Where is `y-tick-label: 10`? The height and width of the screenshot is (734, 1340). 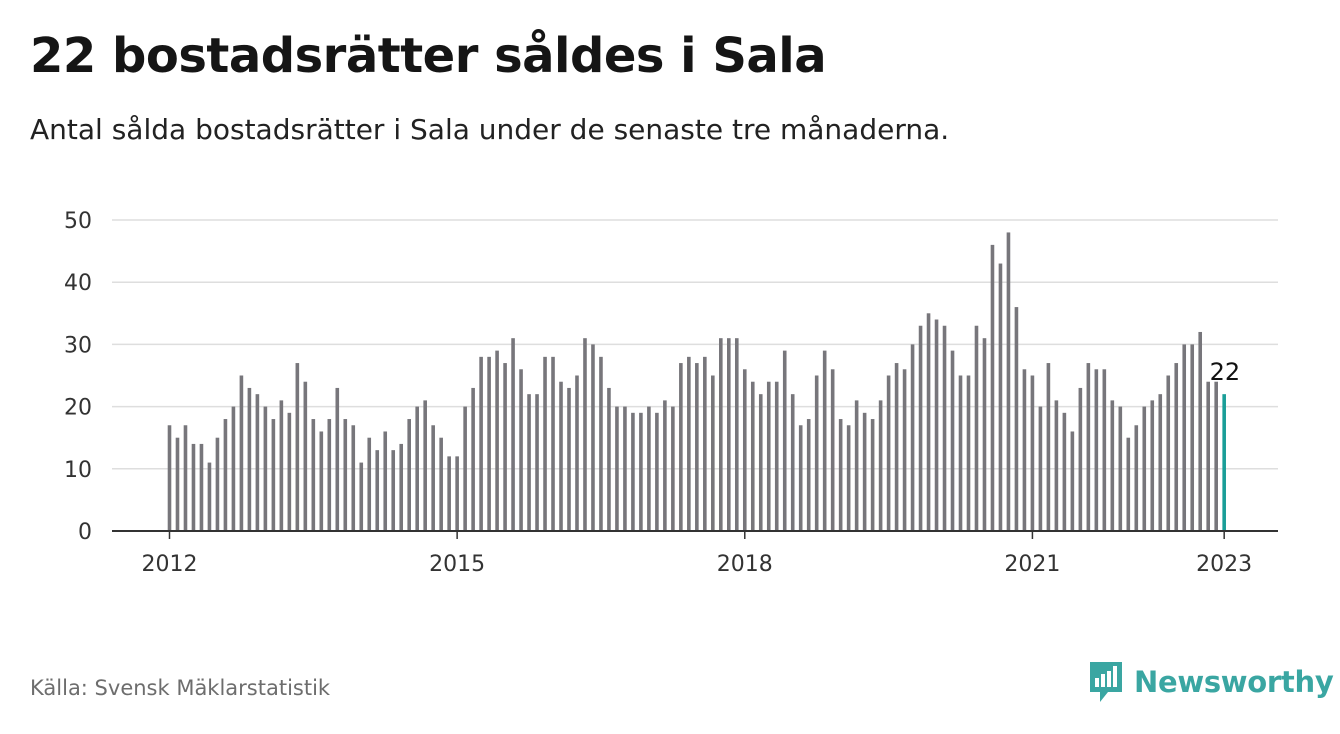
y-tick-label: 10 is located at coordinates (78, 470).